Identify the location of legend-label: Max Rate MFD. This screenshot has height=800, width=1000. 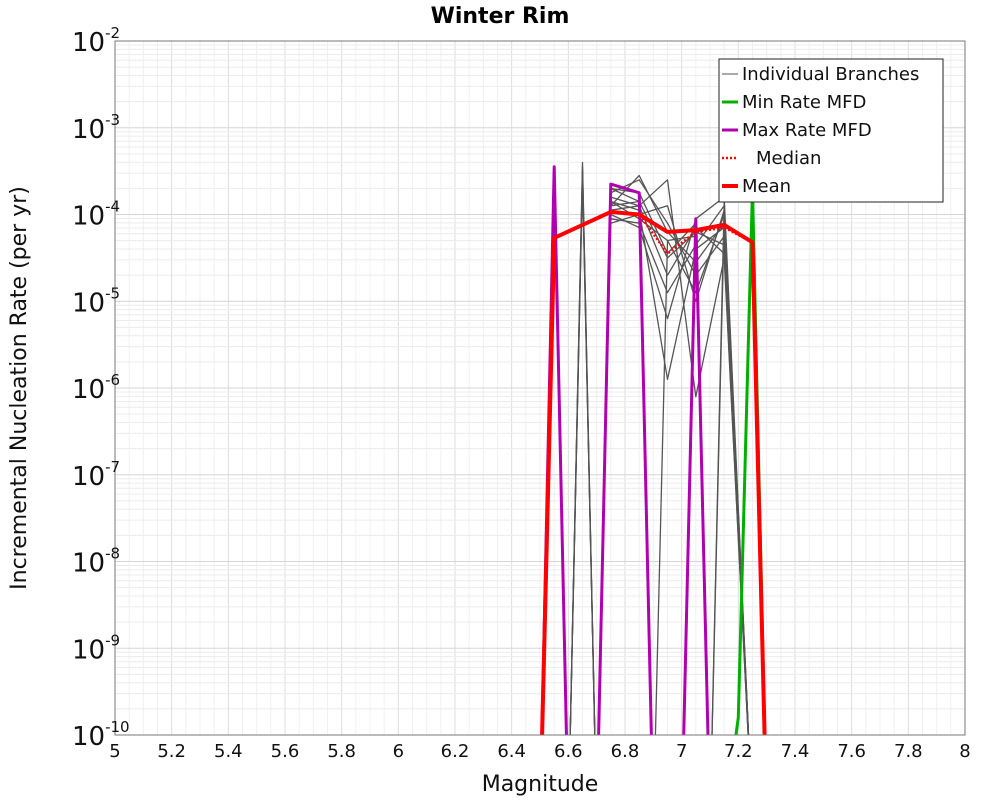
(807, 130).